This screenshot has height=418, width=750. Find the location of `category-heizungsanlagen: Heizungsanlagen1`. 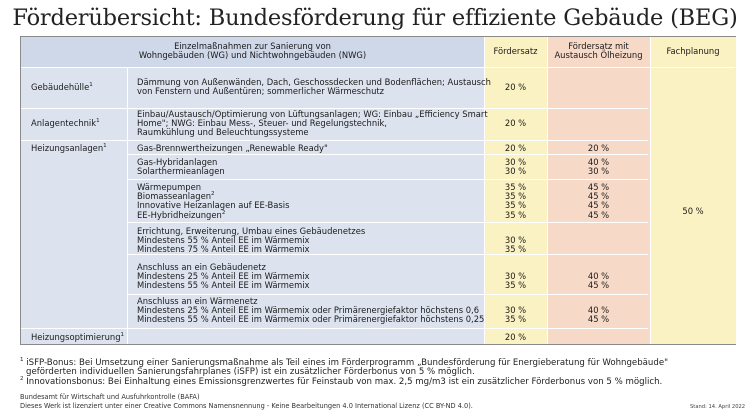

category-heizungsanlagen: Heizungsanlagen1 is located at coordinates (69, 148).